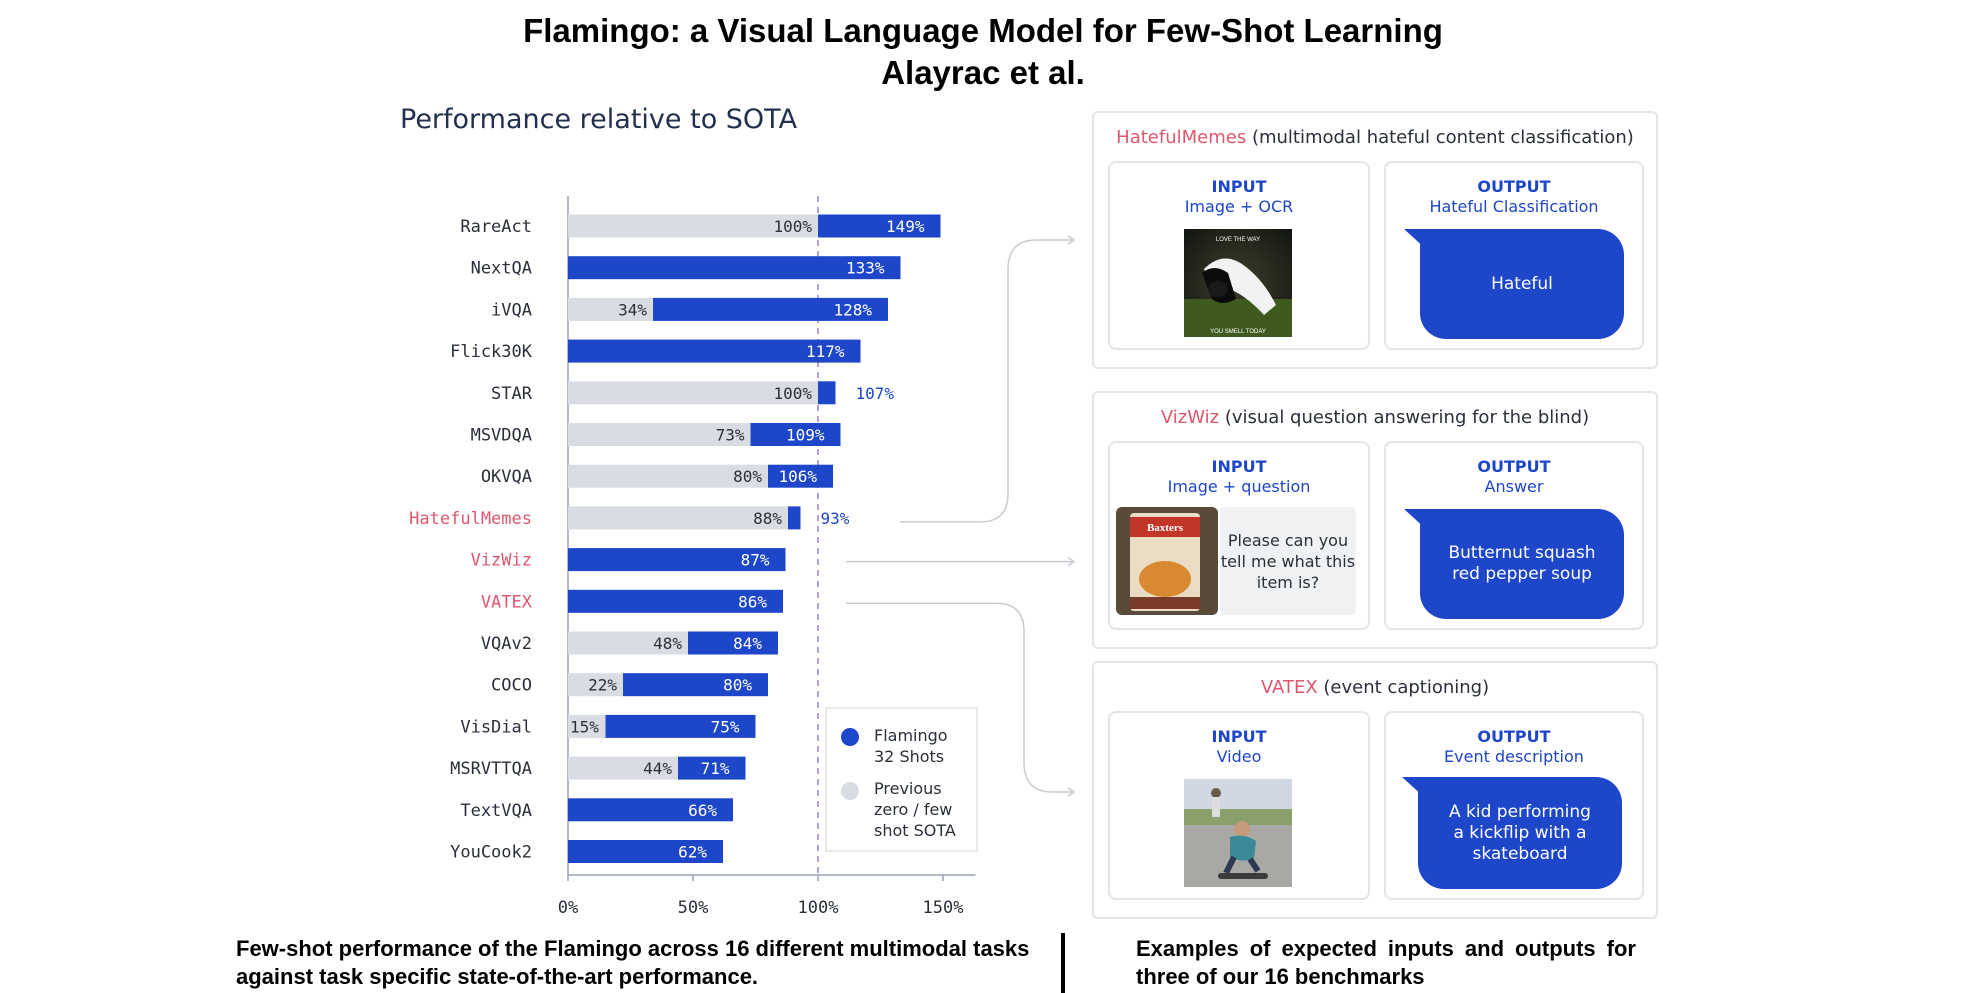 The image size is (1966, 993). What do you see at coordinates (850, 791) in the screenshot?
I see `legend-sota-swatch` at bounding box center [850, 791].